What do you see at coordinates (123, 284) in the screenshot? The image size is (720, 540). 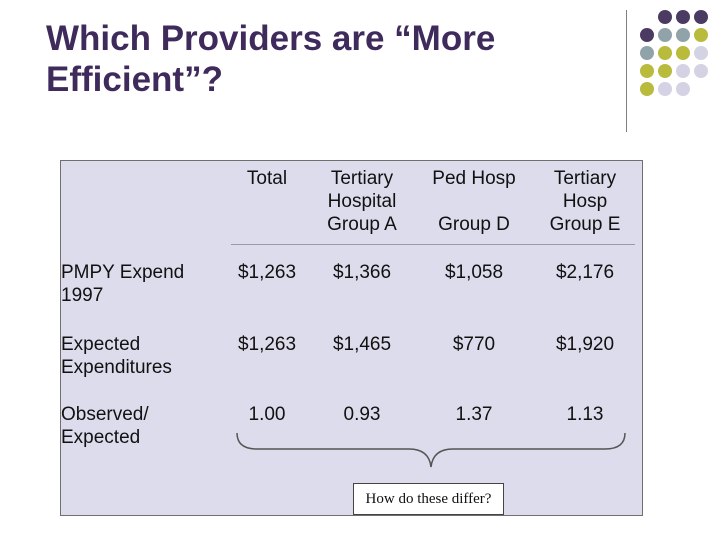 I see `row-label-pmpy-expend: PMPY Expend 1997` at bounding box center [123, 284].